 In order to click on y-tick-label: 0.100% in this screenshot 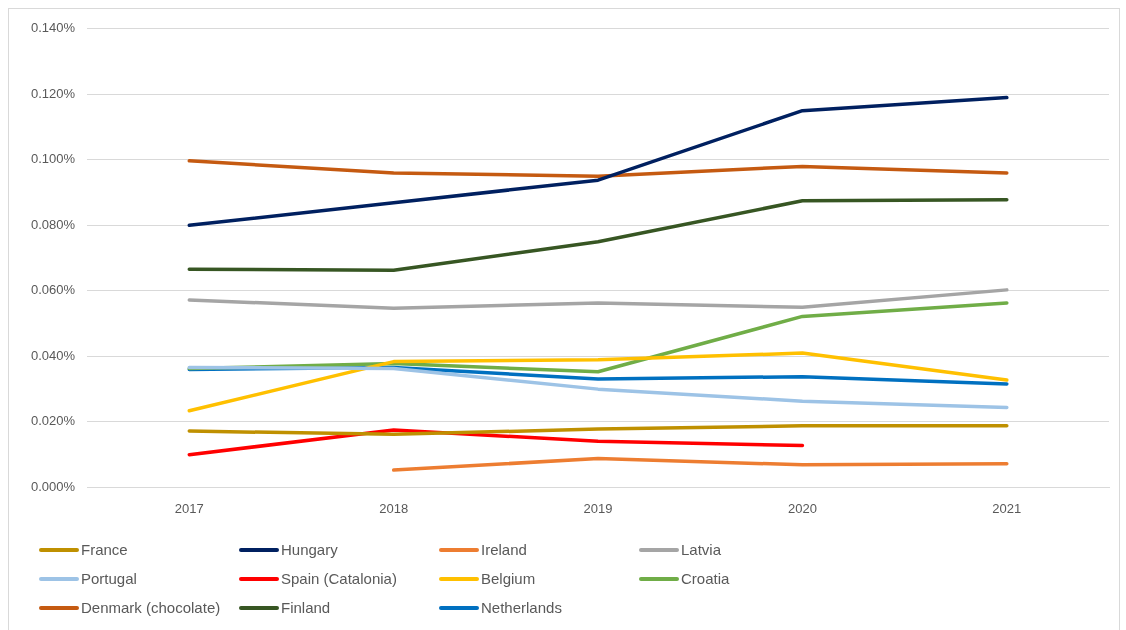, I will do `click(53, 159)`.